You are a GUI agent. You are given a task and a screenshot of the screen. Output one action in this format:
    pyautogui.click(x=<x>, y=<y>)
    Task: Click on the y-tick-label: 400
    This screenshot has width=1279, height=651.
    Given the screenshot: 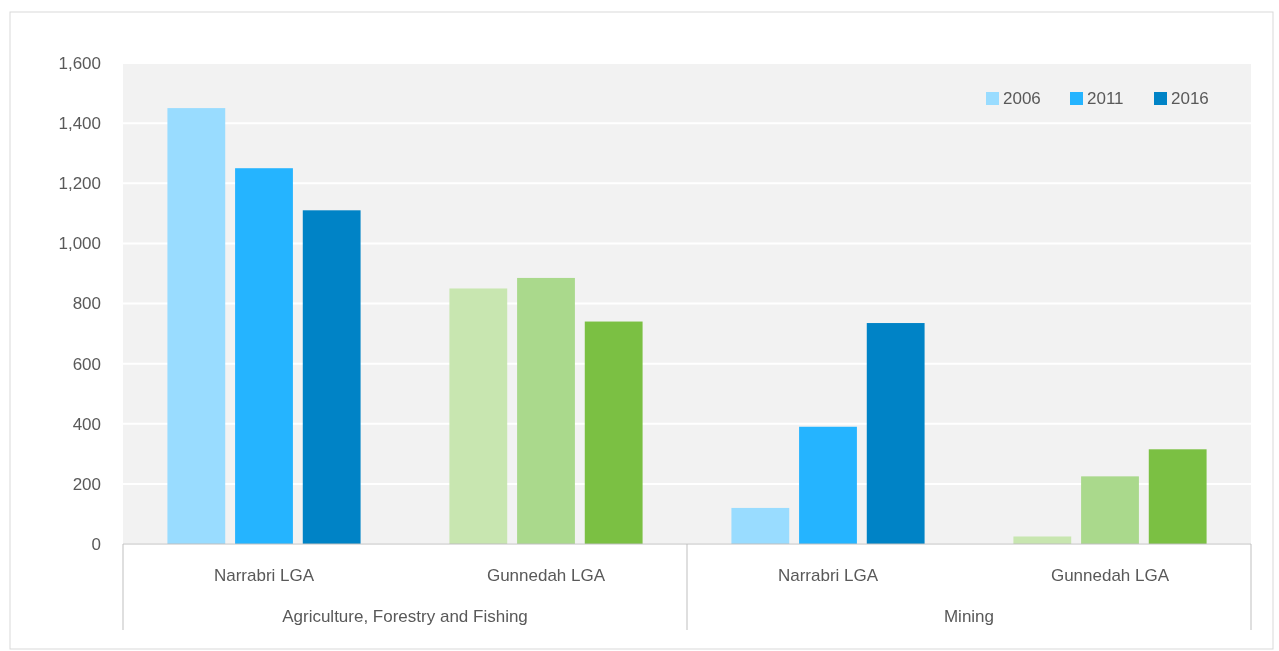 What is the action you would take?
    pyautogui.click(x=86, y=424)
    